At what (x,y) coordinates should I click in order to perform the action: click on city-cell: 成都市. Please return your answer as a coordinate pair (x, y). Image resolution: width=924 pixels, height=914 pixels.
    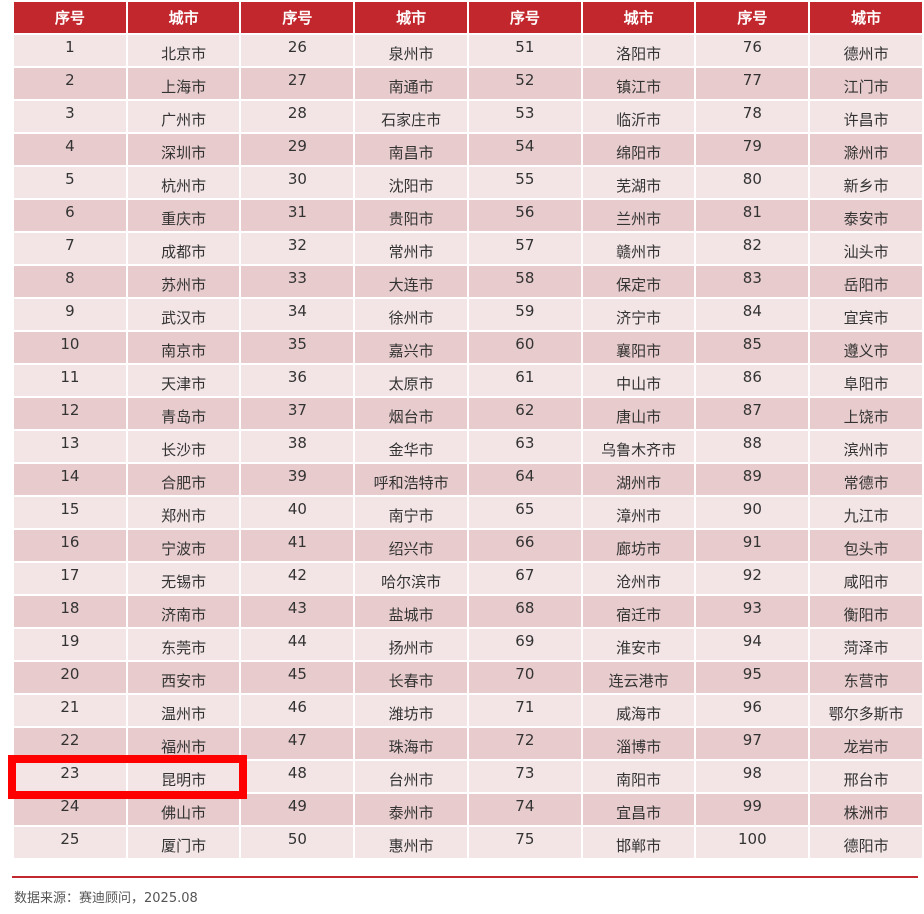
    Looking at the image, I should click on (183, 248).